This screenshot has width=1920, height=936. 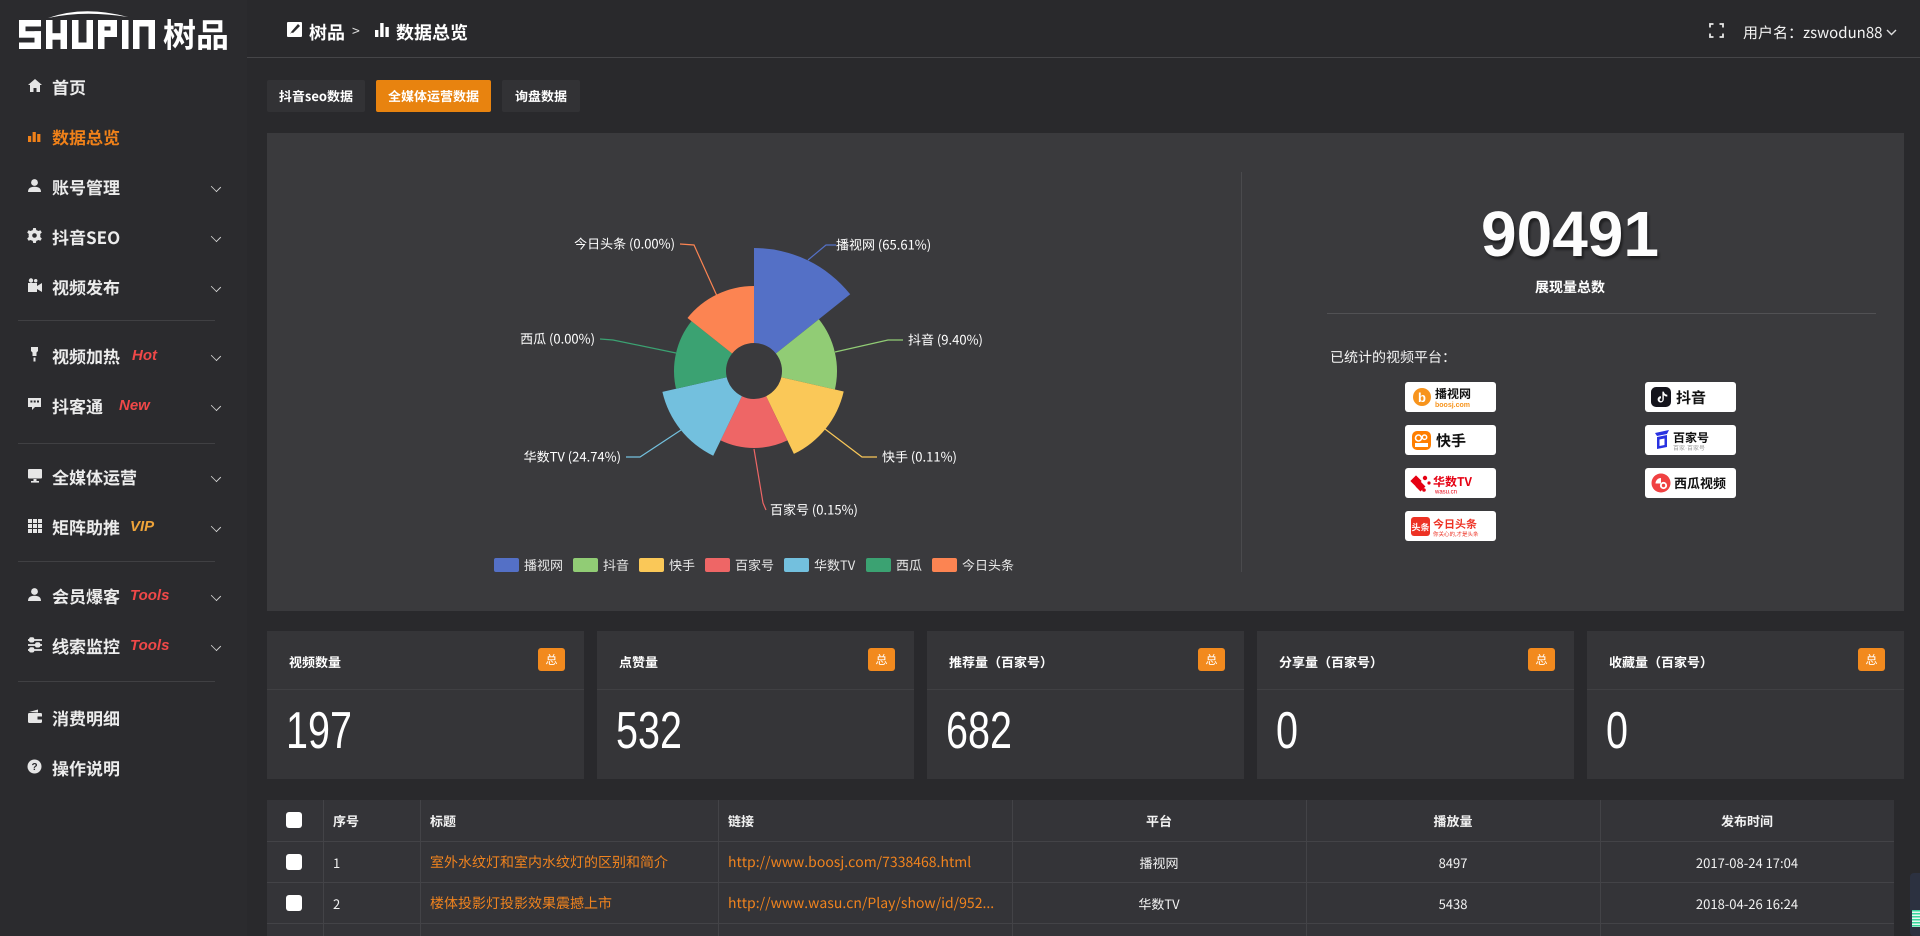 I want to click on svg-text: 树品, so click(x=196, y=33).